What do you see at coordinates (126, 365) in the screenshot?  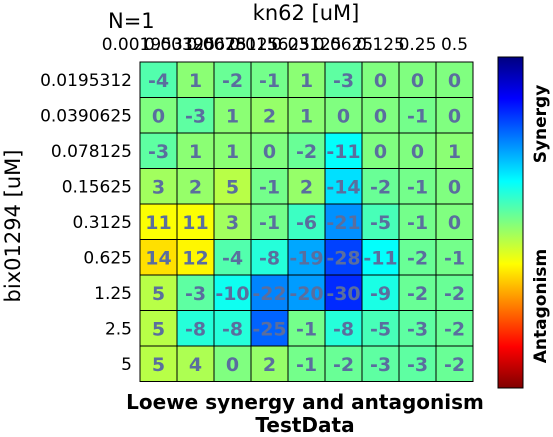 I see `y-tick-label: 5` at bounding box center [126, 365].